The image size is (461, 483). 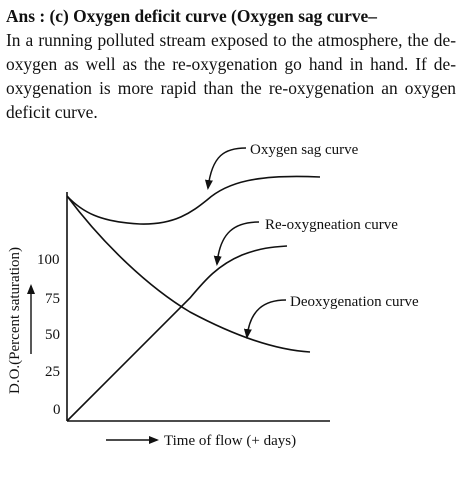 I want to click on oxygen-sag-pointer, so click(x=225, y=168).